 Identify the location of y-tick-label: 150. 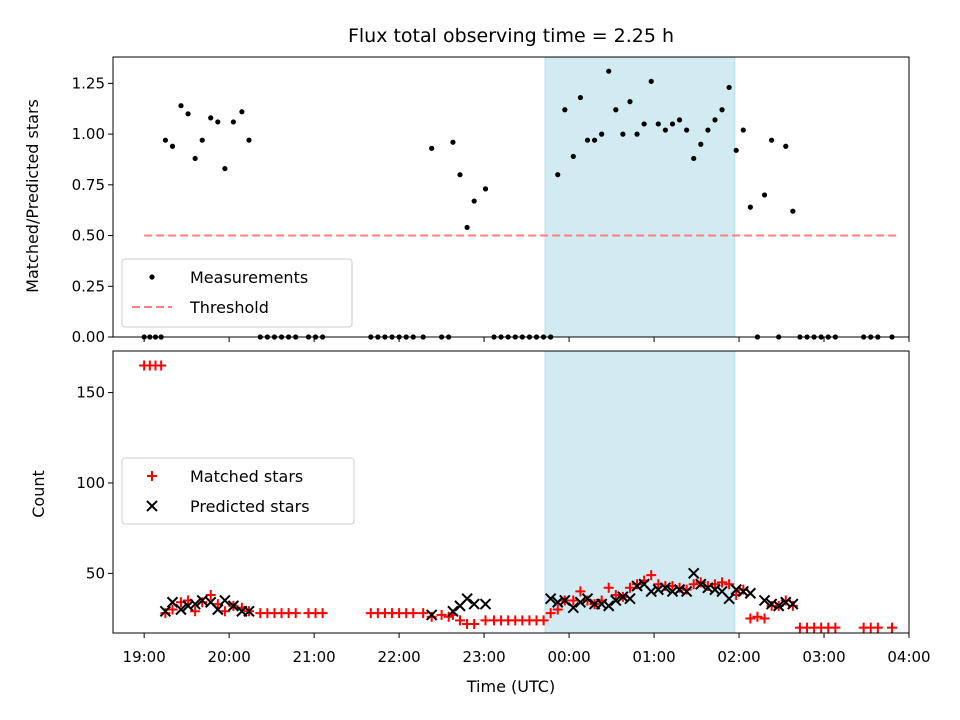
(90, 393).